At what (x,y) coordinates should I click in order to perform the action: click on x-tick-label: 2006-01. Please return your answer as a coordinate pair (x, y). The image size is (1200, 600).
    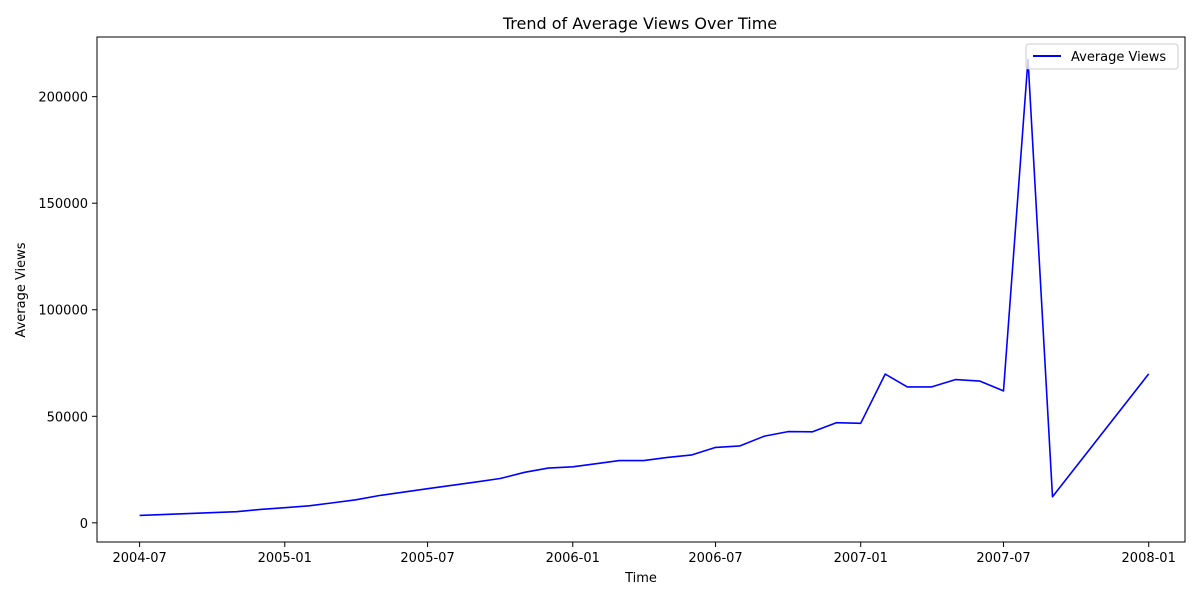
    Looking at the image, I should click on (573, 558).